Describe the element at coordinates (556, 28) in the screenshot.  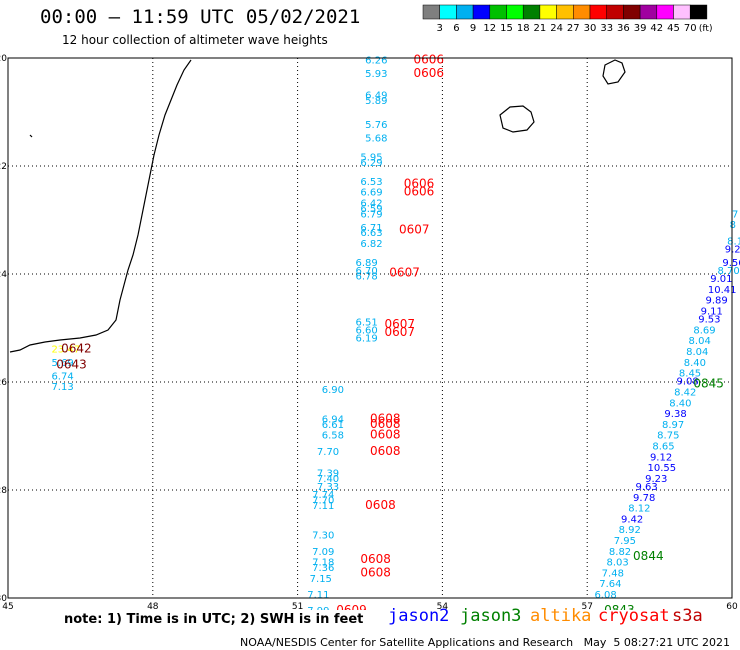
I see `scale-label: 24` at that location.